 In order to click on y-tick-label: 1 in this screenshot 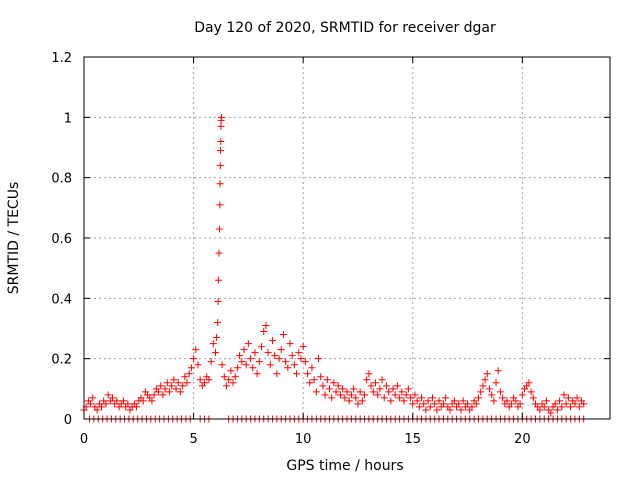, I will do `click(68, 118)`.